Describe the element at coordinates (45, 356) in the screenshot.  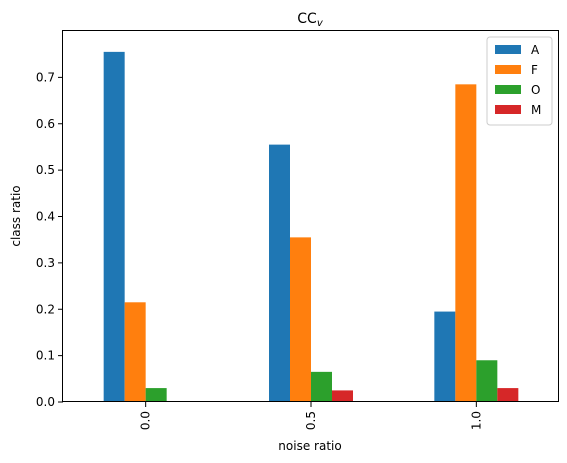
I see `y-tick-label: 0.1` at that location.